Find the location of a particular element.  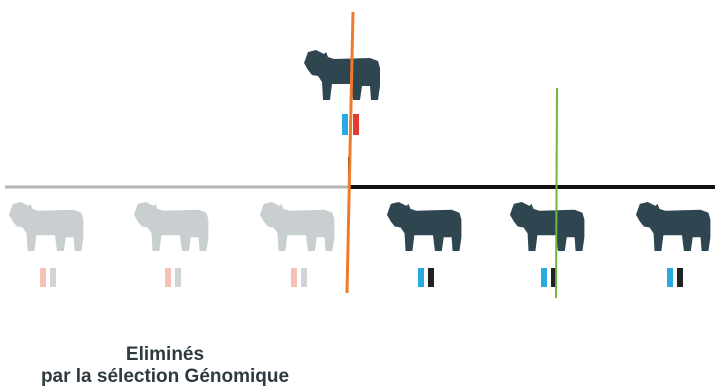

offspring-cow-2-eliminated is located at coordinates (171, 244).